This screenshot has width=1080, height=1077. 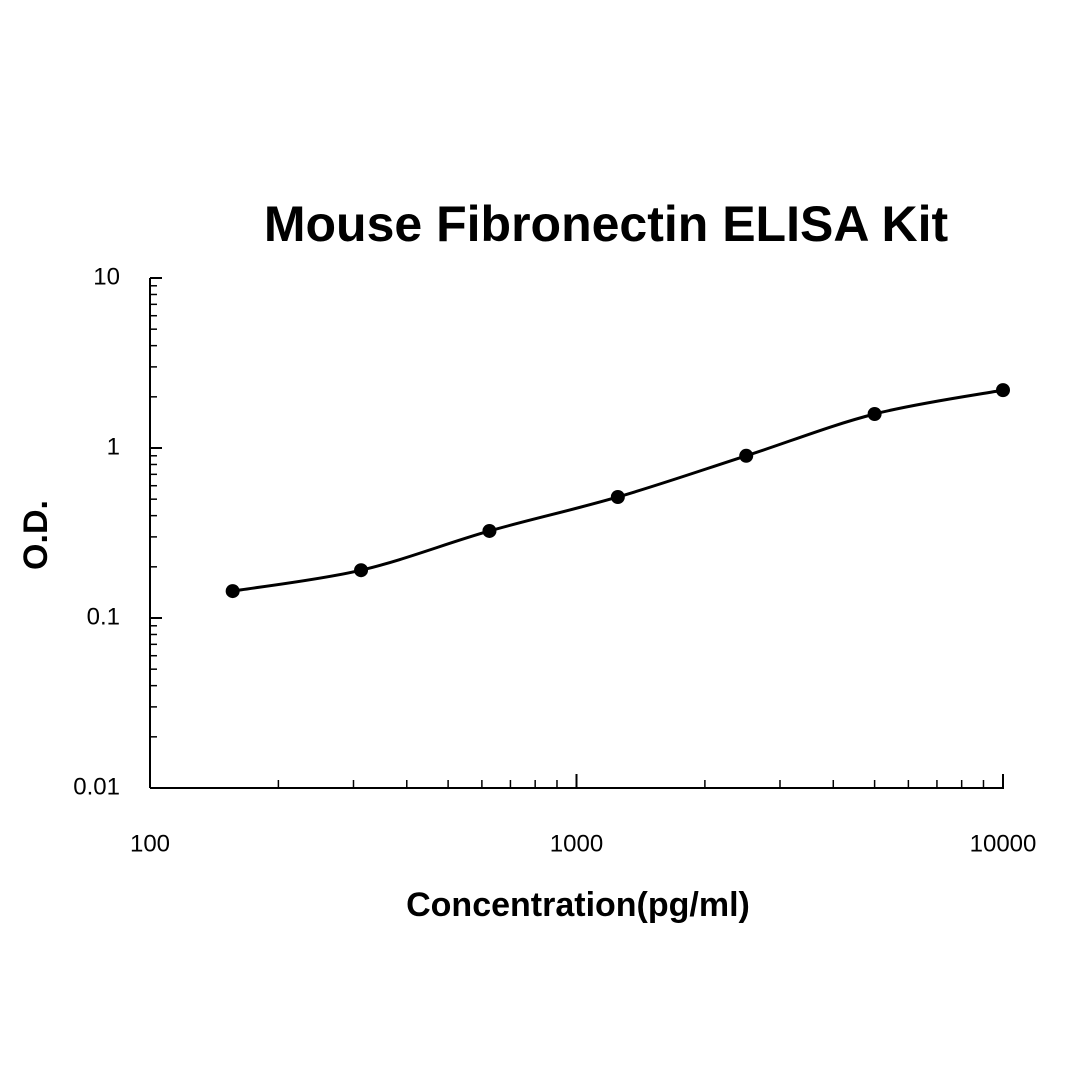 I want to click on x-tick-label: 1000, so click(x=576, y=843).